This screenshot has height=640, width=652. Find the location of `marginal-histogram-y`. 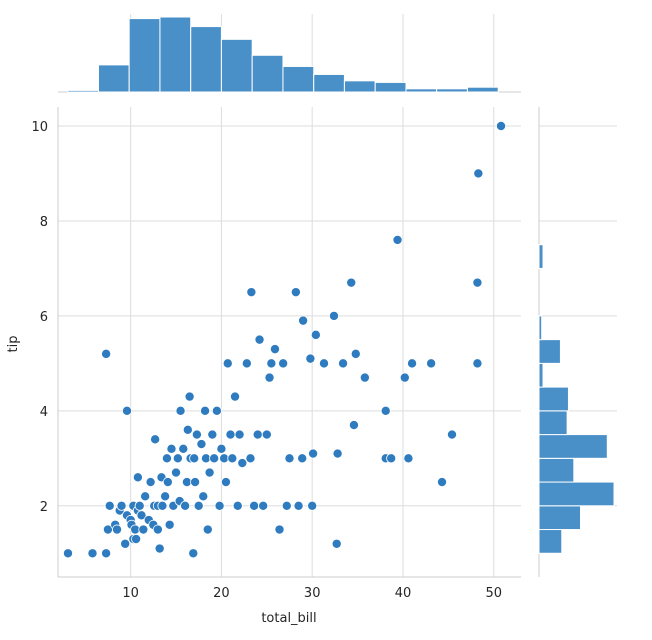

marginal-histogram-y is located at coordinates (576, 399).